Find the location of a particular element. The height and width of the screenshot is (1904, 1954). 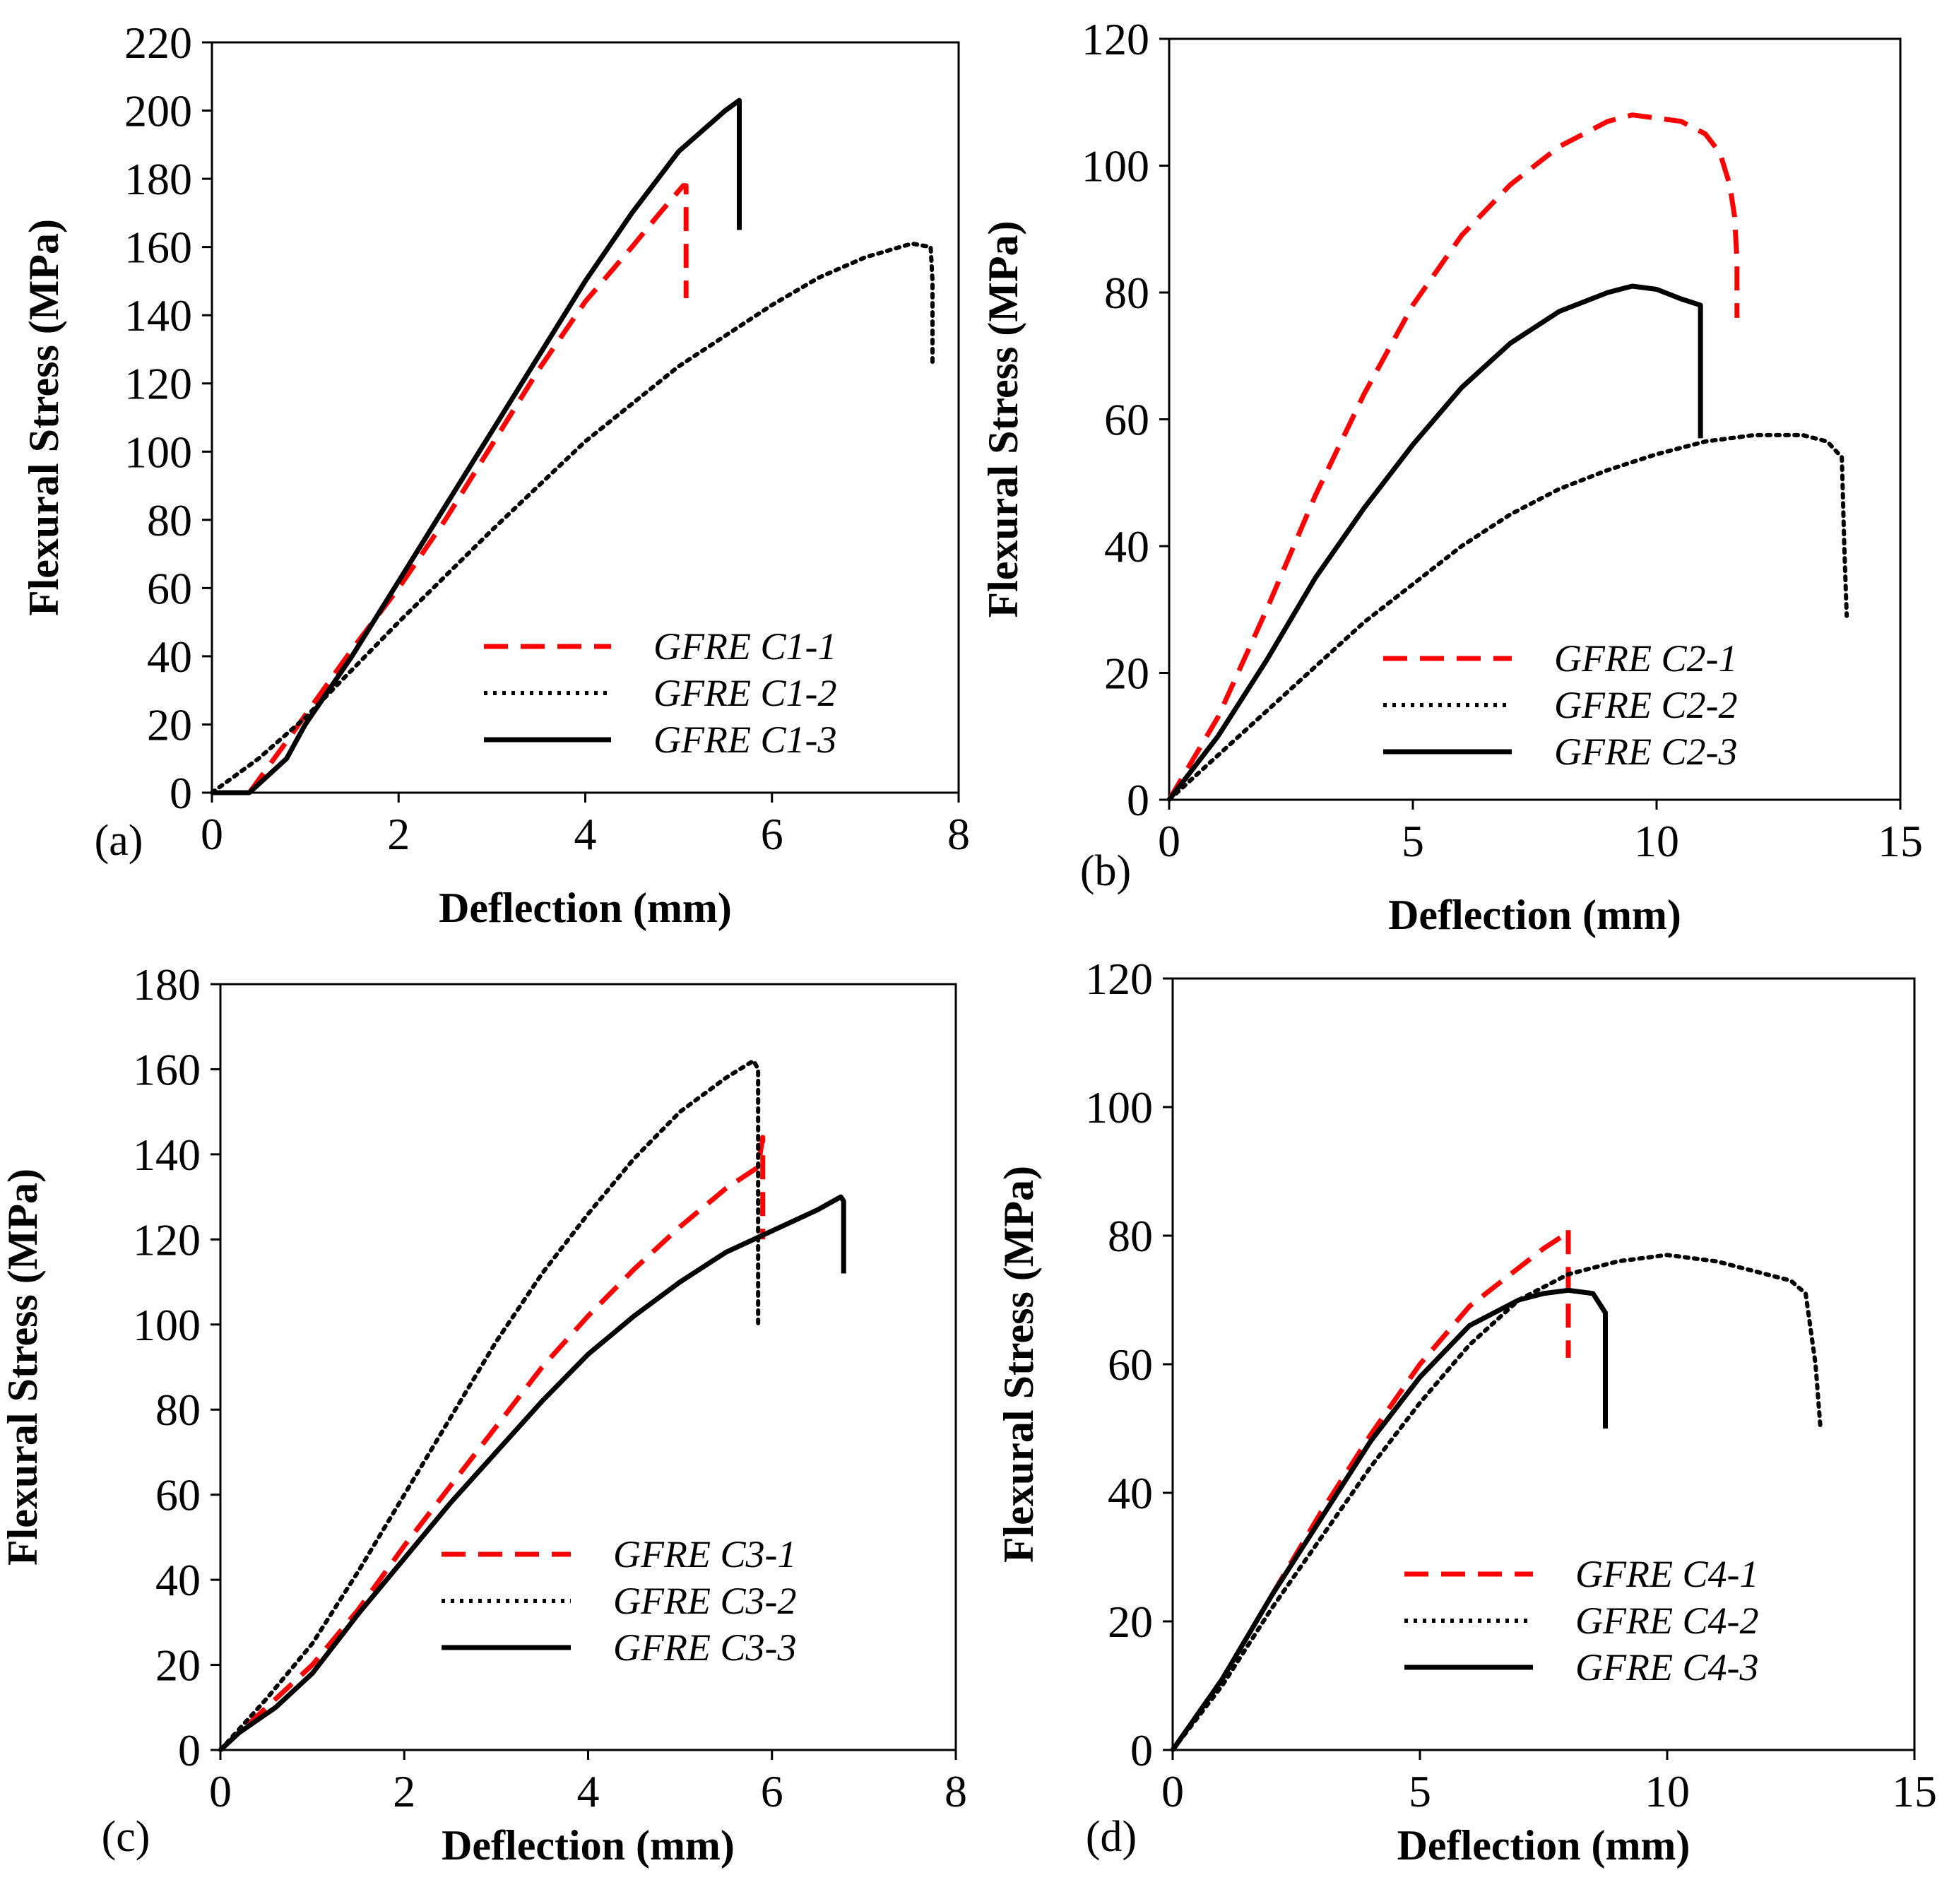

legend-label: GFRE C2-2 is located at coordinates (1645, 705).